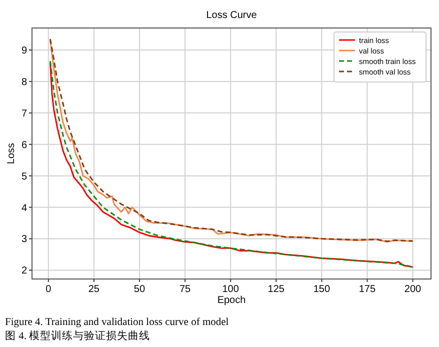 This screenshot has width=439, height=347. Describe the element at coordinates (117, 322) in the screenshot. I see `caption: Figure 4. Training and validation loss curve of model` at that location.